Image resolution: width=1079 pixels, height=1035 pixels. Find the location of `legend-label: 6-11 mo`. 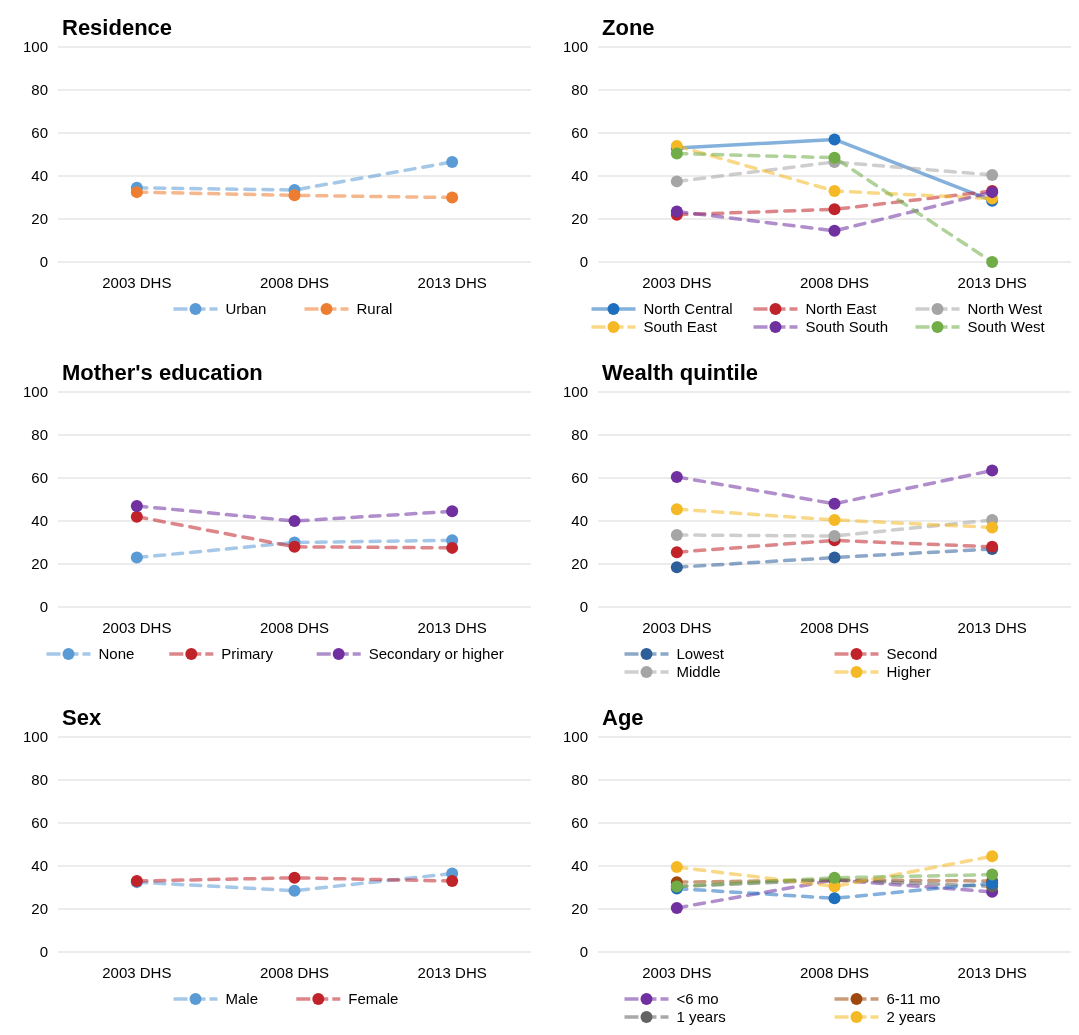

legend-label: 6-11 mo is located at coordinates (913, 999).